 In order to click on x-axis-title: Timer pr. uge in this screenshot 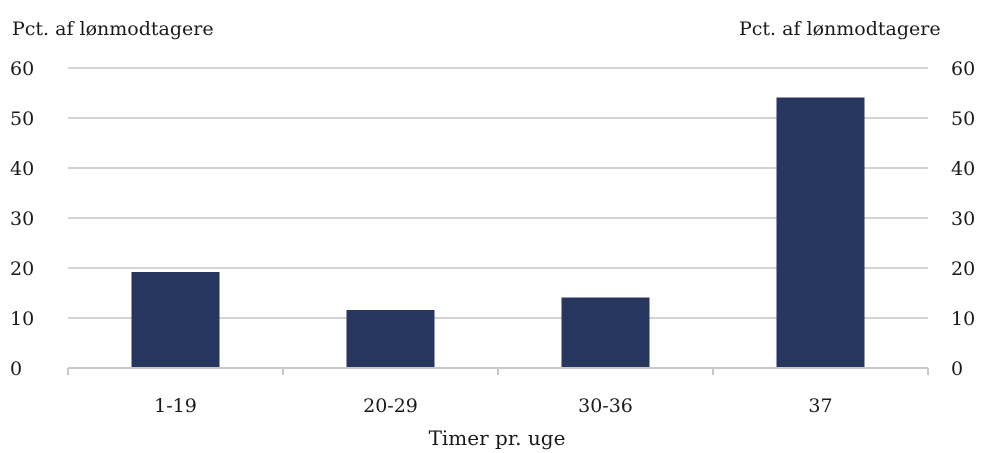, I will do `click(497, 438)`.